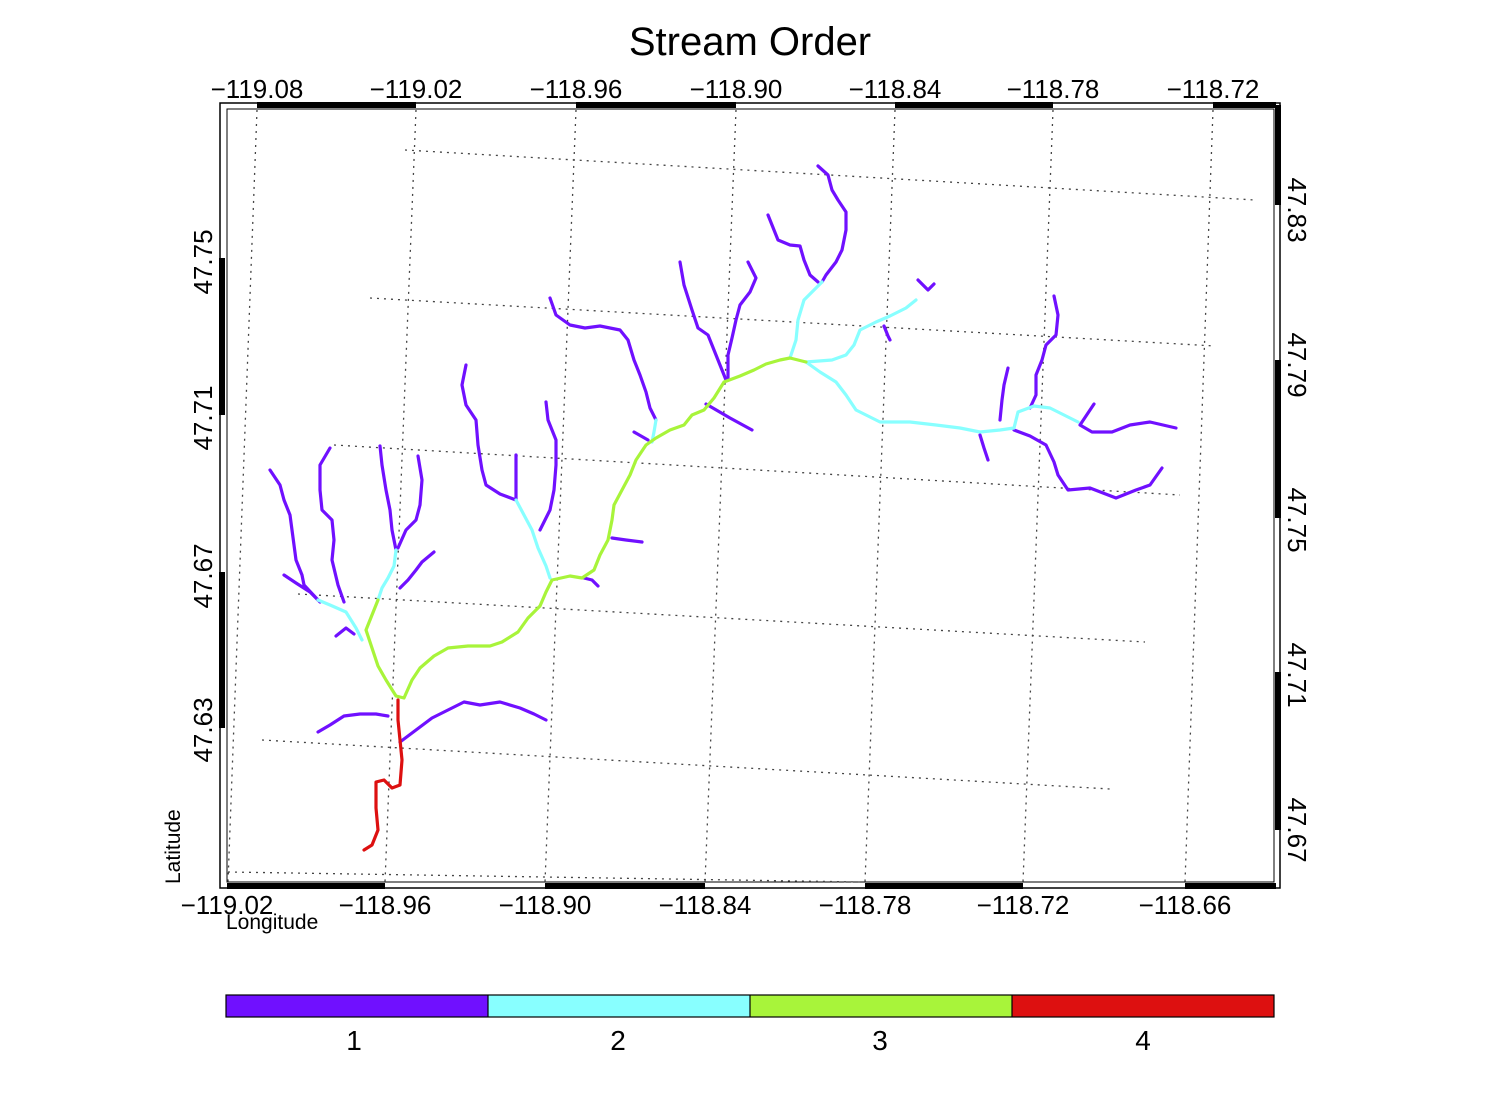 The height and width of the screenshot is (1106, 1500). What do you see at coordinates (1297, 674) in the screenshot?
I see `right-tick-label: 47.71` at bounding box center [1297, 674].